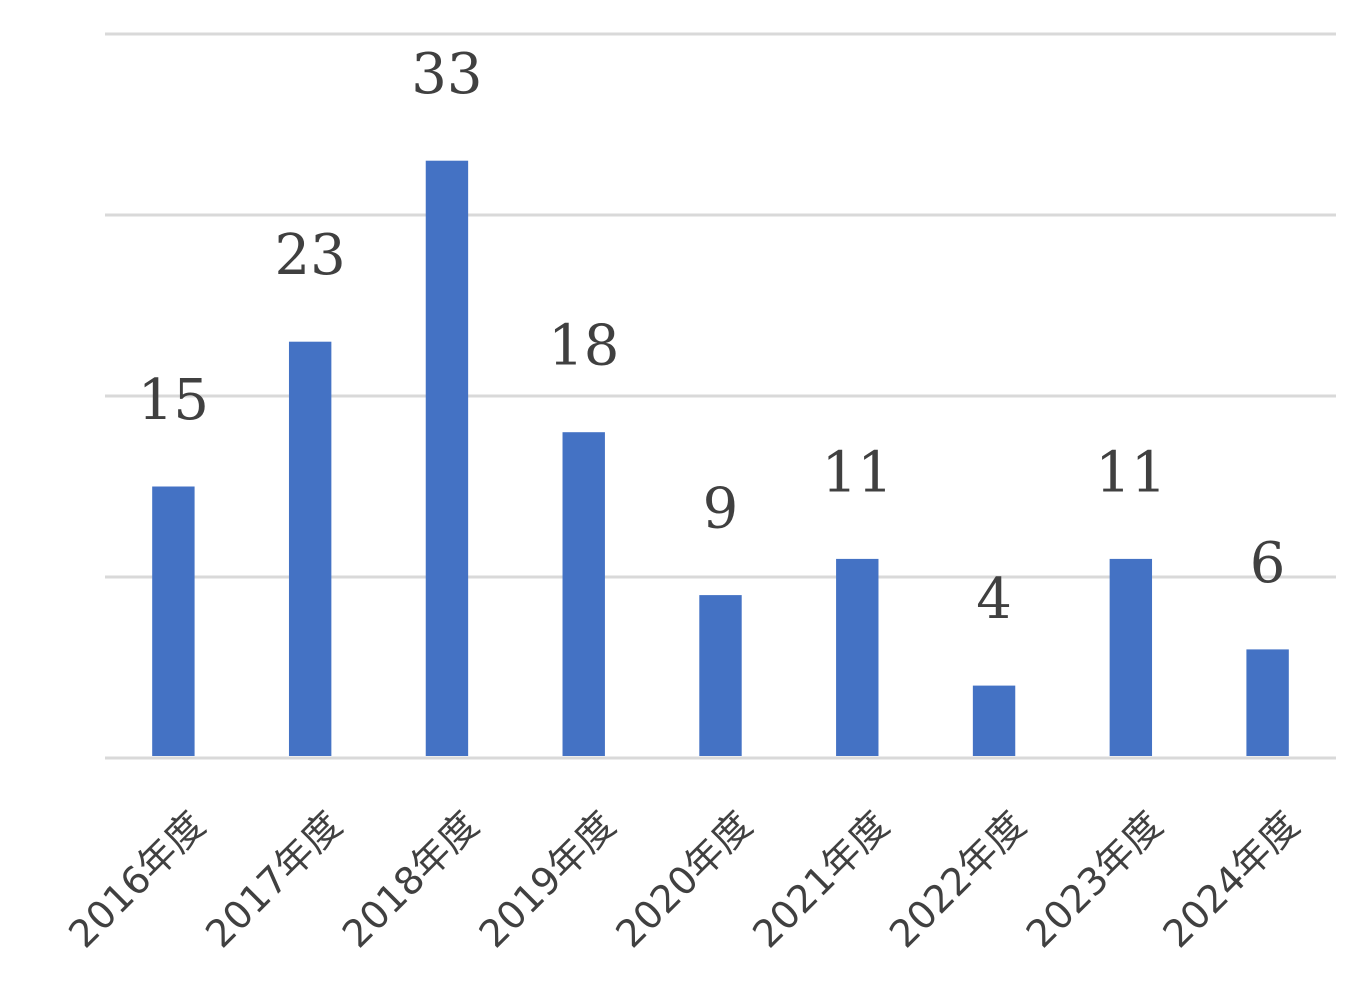  Describe the element at coordinates (547, 879) in the screenshot. I see `x-tick-label: 2019年度` at that location.